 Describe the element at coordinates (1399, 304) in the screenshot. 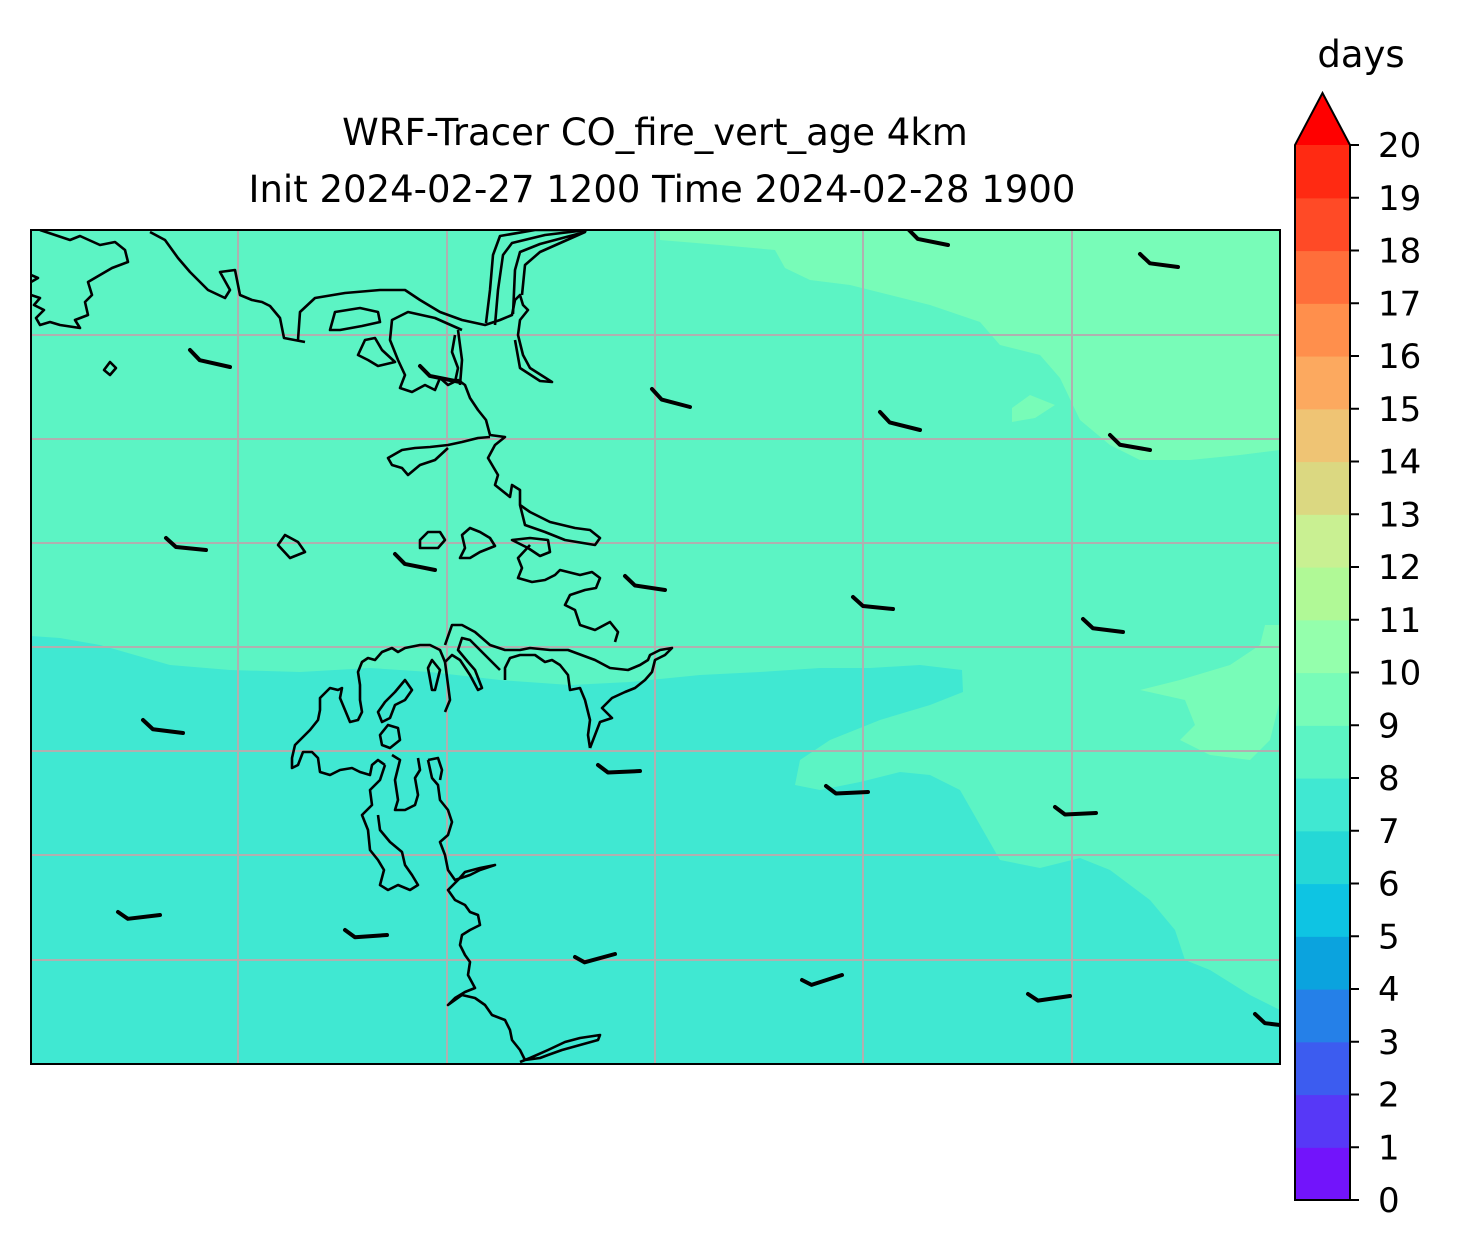

I see `colorbar-tick-label: 17` at that location.